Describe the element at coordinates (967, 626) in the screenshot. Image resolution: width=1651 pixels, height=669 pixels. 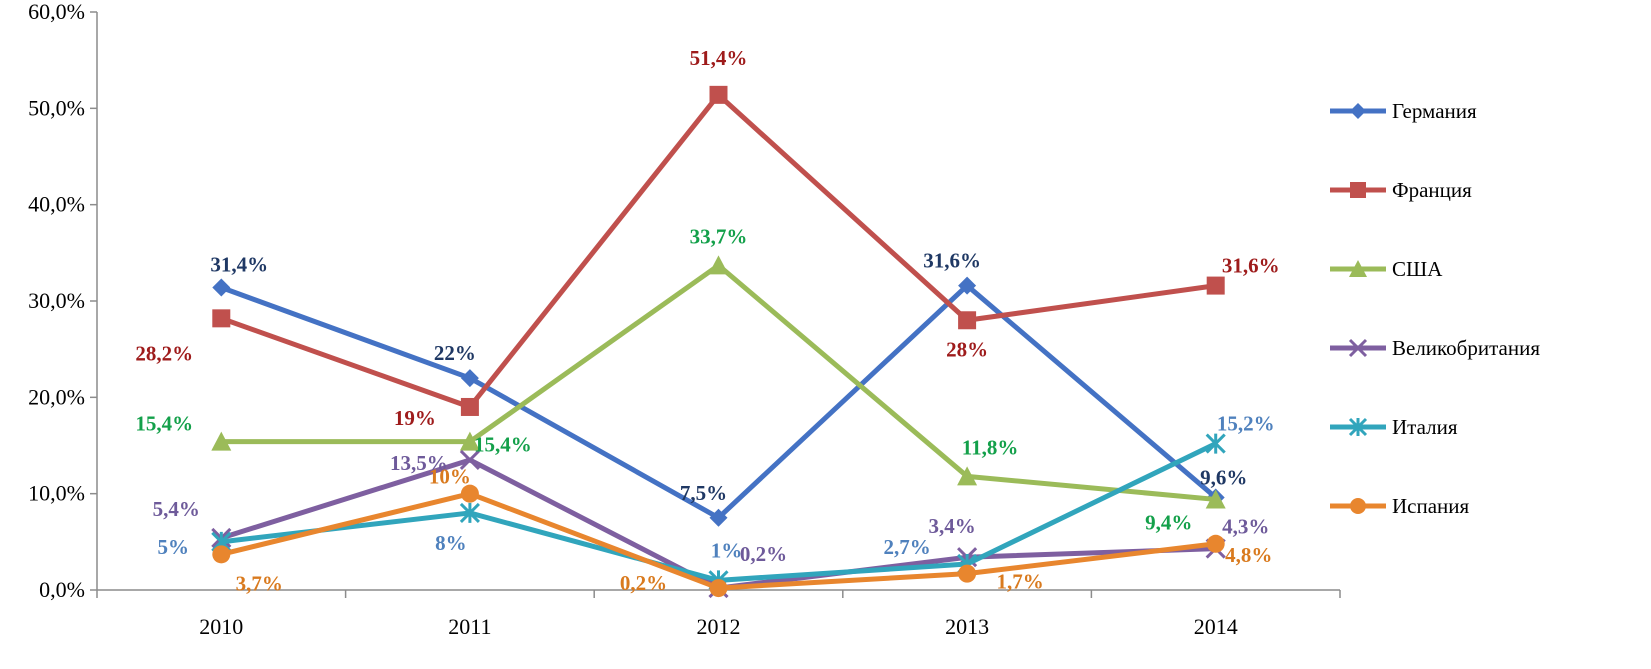
I see `x-tick-label: 2013` at that location.